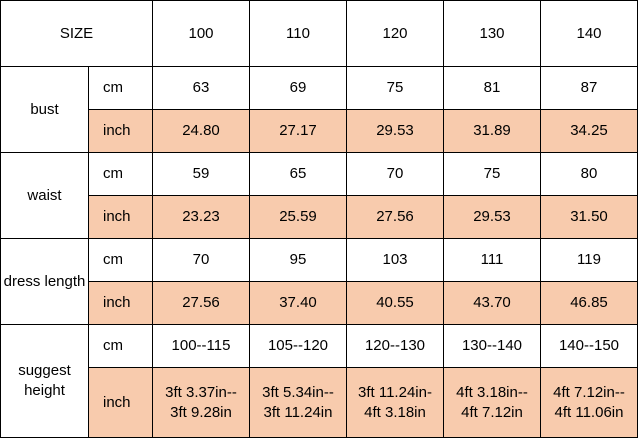 Image resolution: width=640 pixels, height=447 pixels. I want to click on cell-line: 3ft 9.28in, so click(201, 412).